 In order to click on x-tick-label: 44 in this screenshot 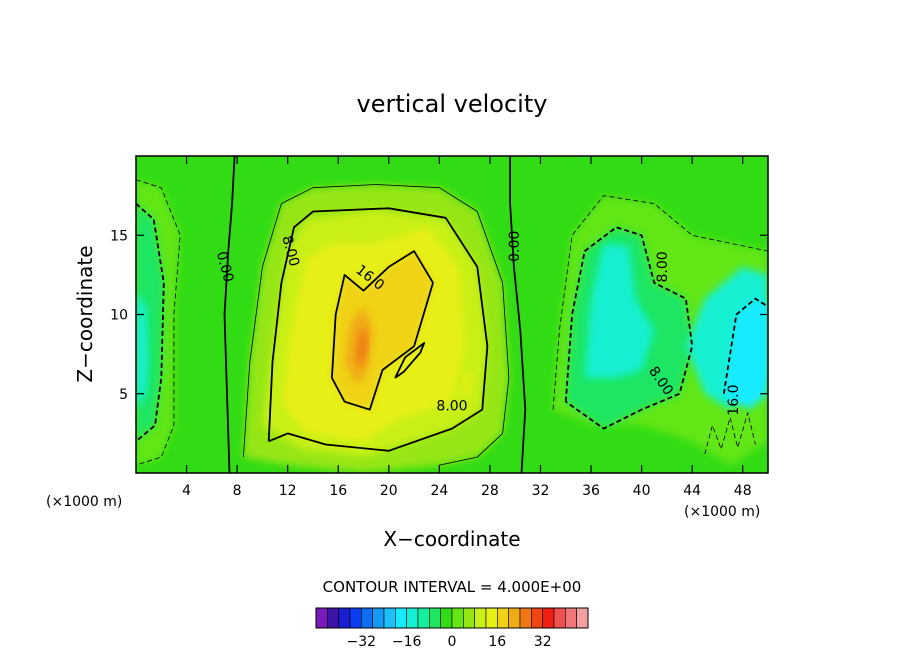, I will do `click(692, 491)`.